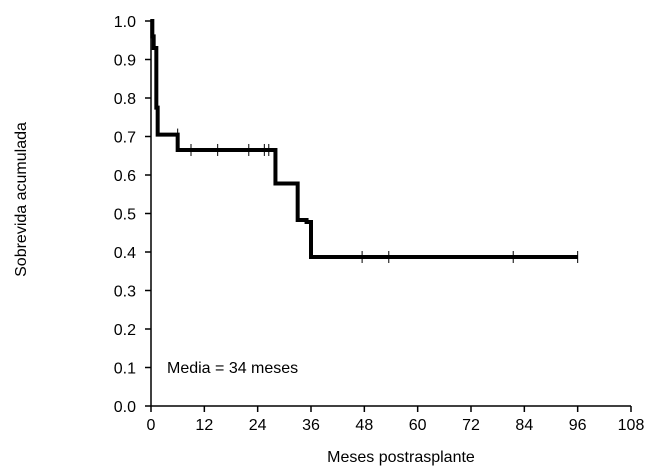 The width and height of the screenshot is (652, 468). What do you see at coordinates (631, 425) in the screenshot?
I see `x-tick-label: 108` at bounding box center [631, 425].